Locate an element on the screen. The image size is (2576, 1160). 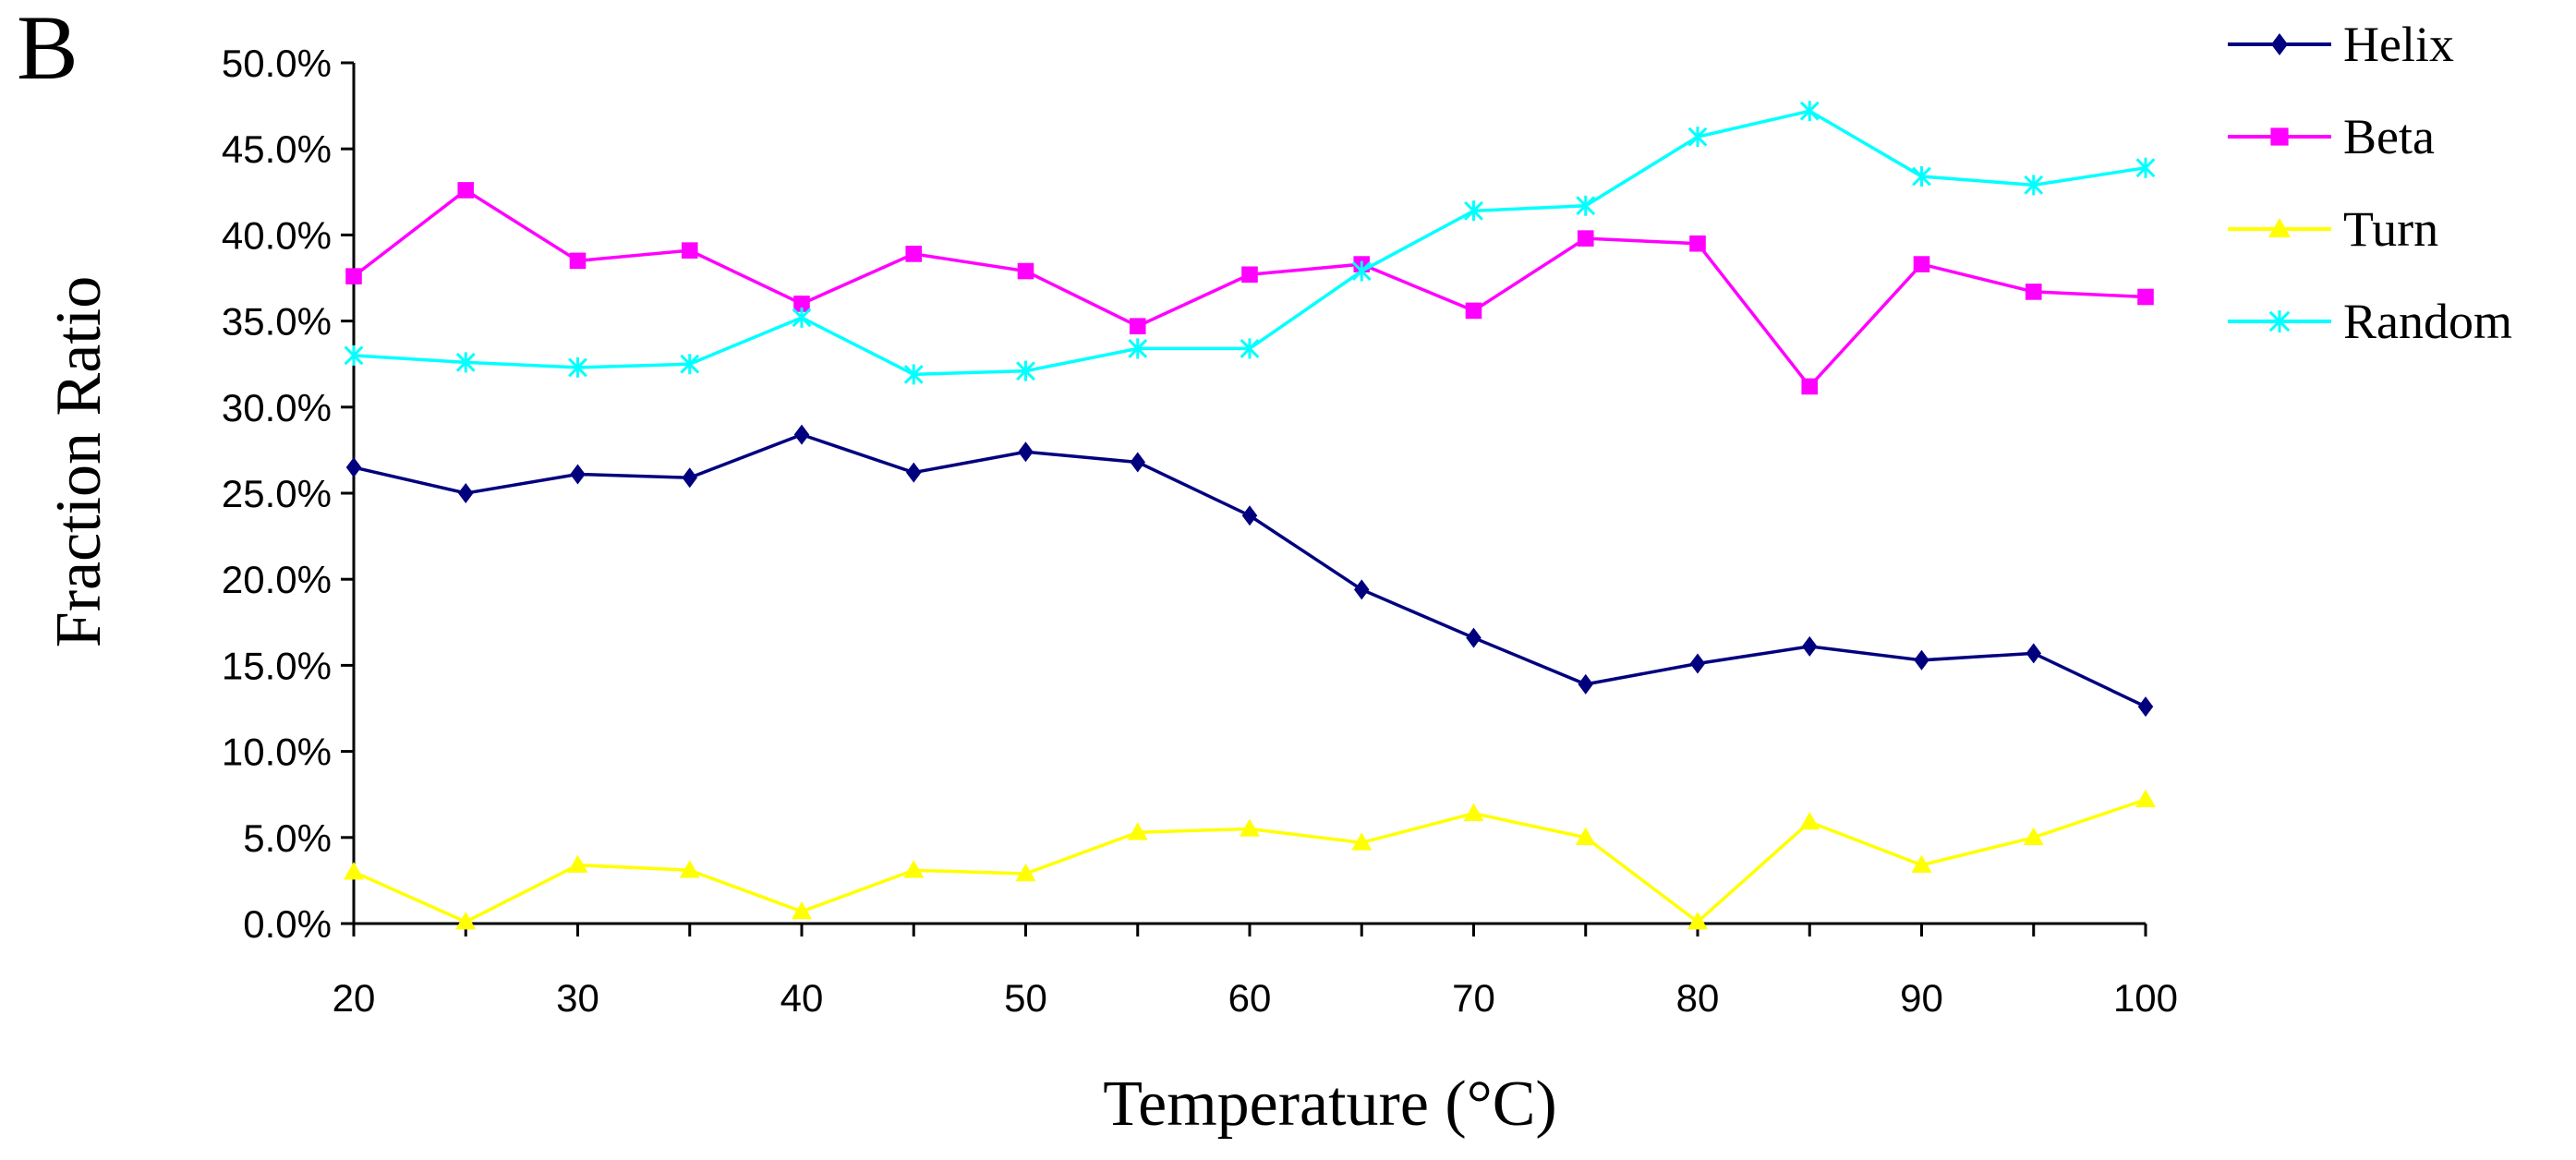
y-tick-label: 50.0% is located at coordinates (277, 63).